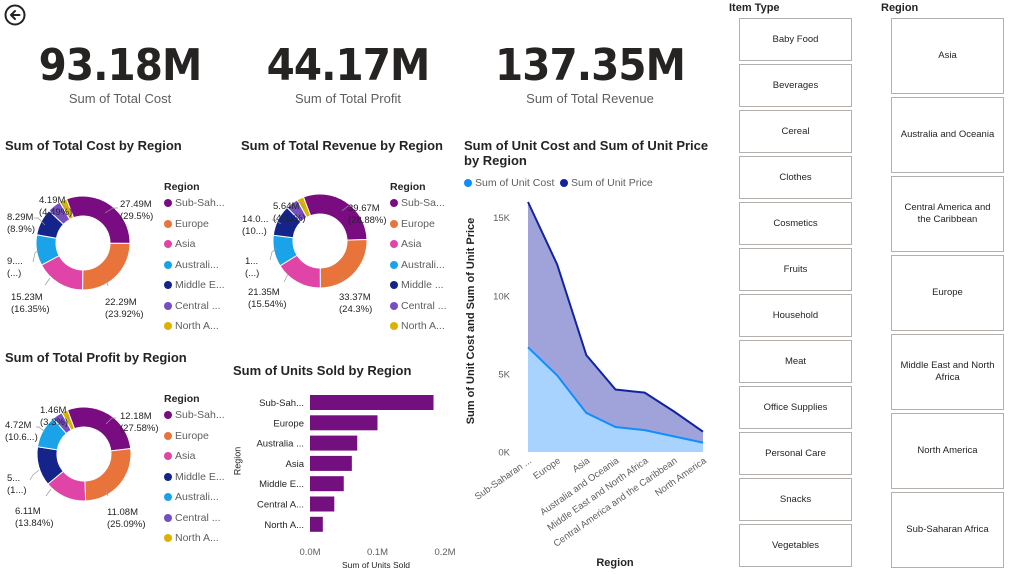  I want to click on region-tile: Australia and Oceania, so click(947, 135).